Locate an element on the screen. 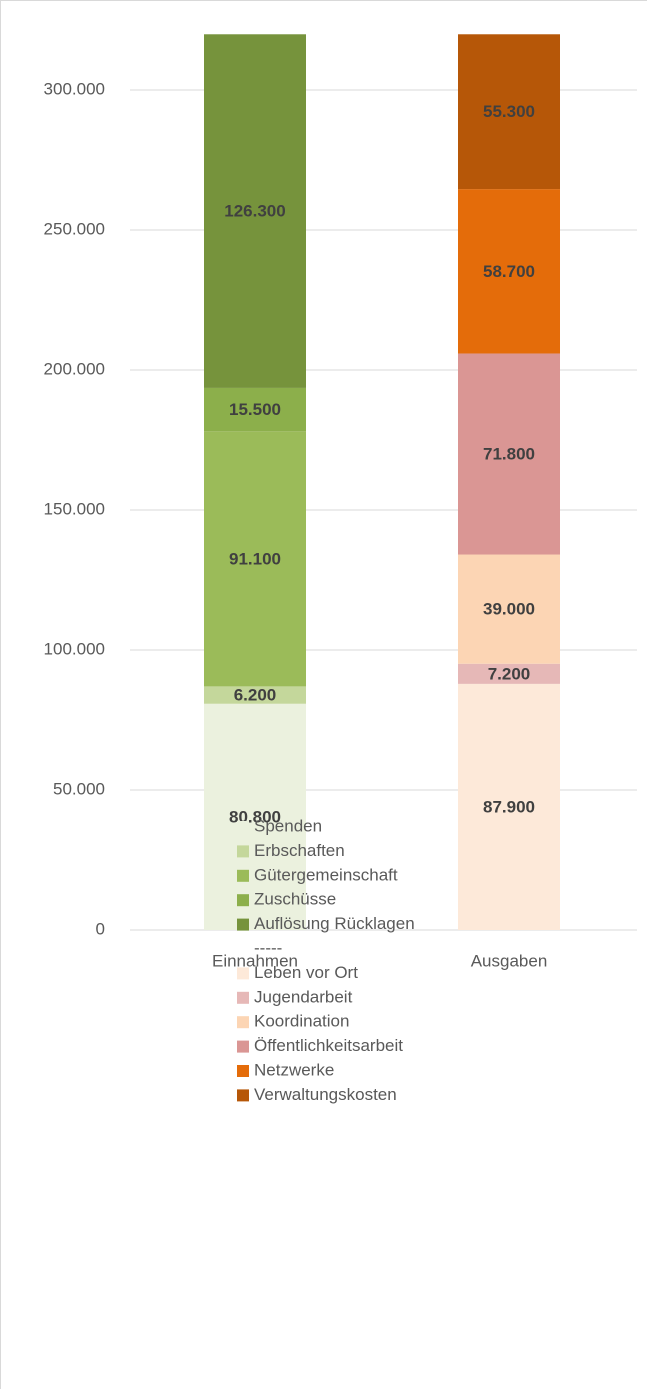 The image size is (647, 1389). value-label: 7.200 is located at coordinates (509, 673).